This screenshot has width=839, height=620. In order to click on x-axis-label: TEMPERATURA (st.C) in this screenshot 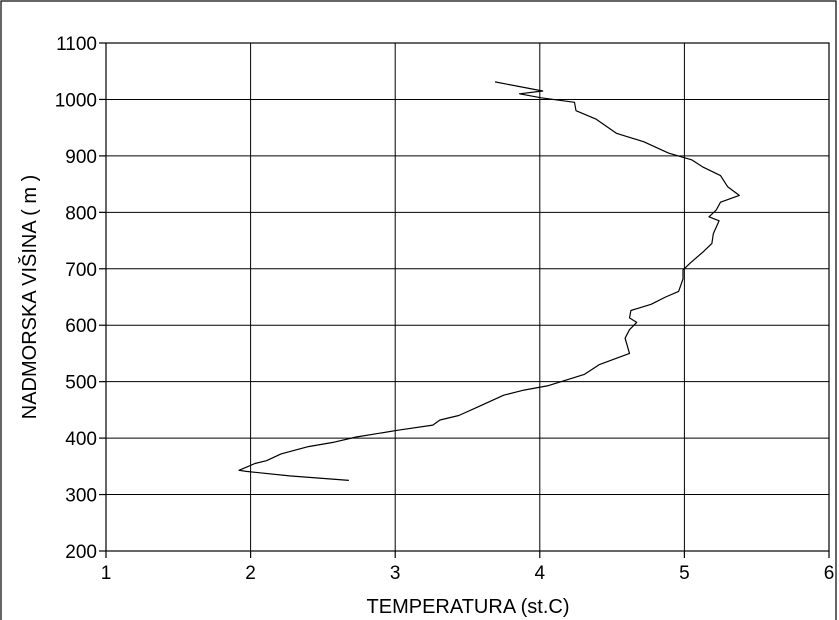, I will do `click(468, 607)`.